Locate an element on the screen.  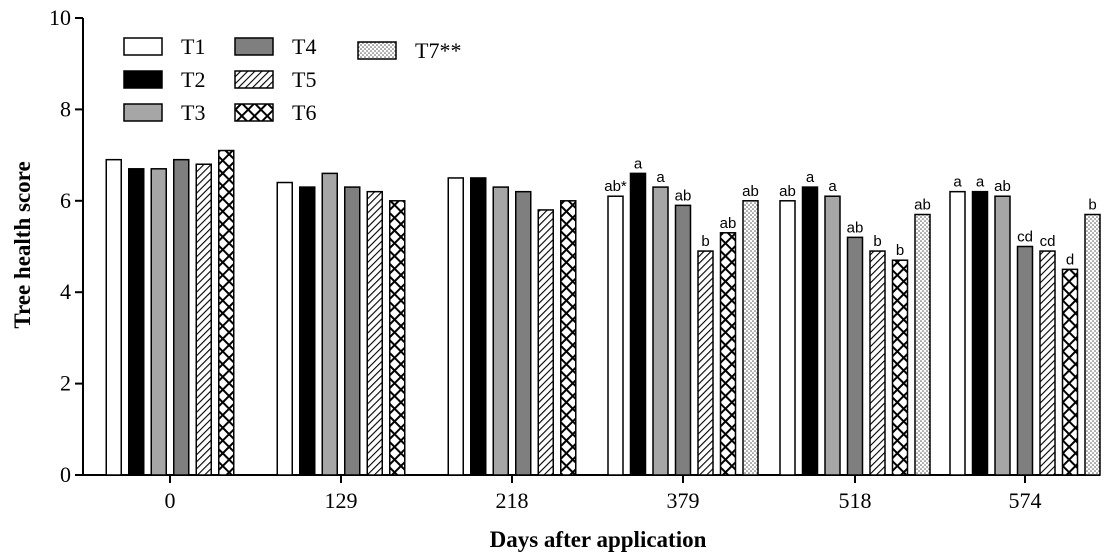
legend-label-T4: T4 is located at coordinates (304, 46).